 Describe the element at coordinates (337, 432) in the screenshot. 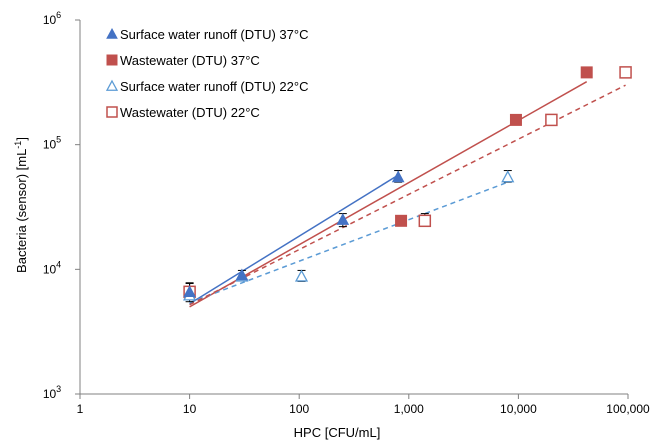

I see `x-axis-title: HPC [CFU/mL]` at that location.